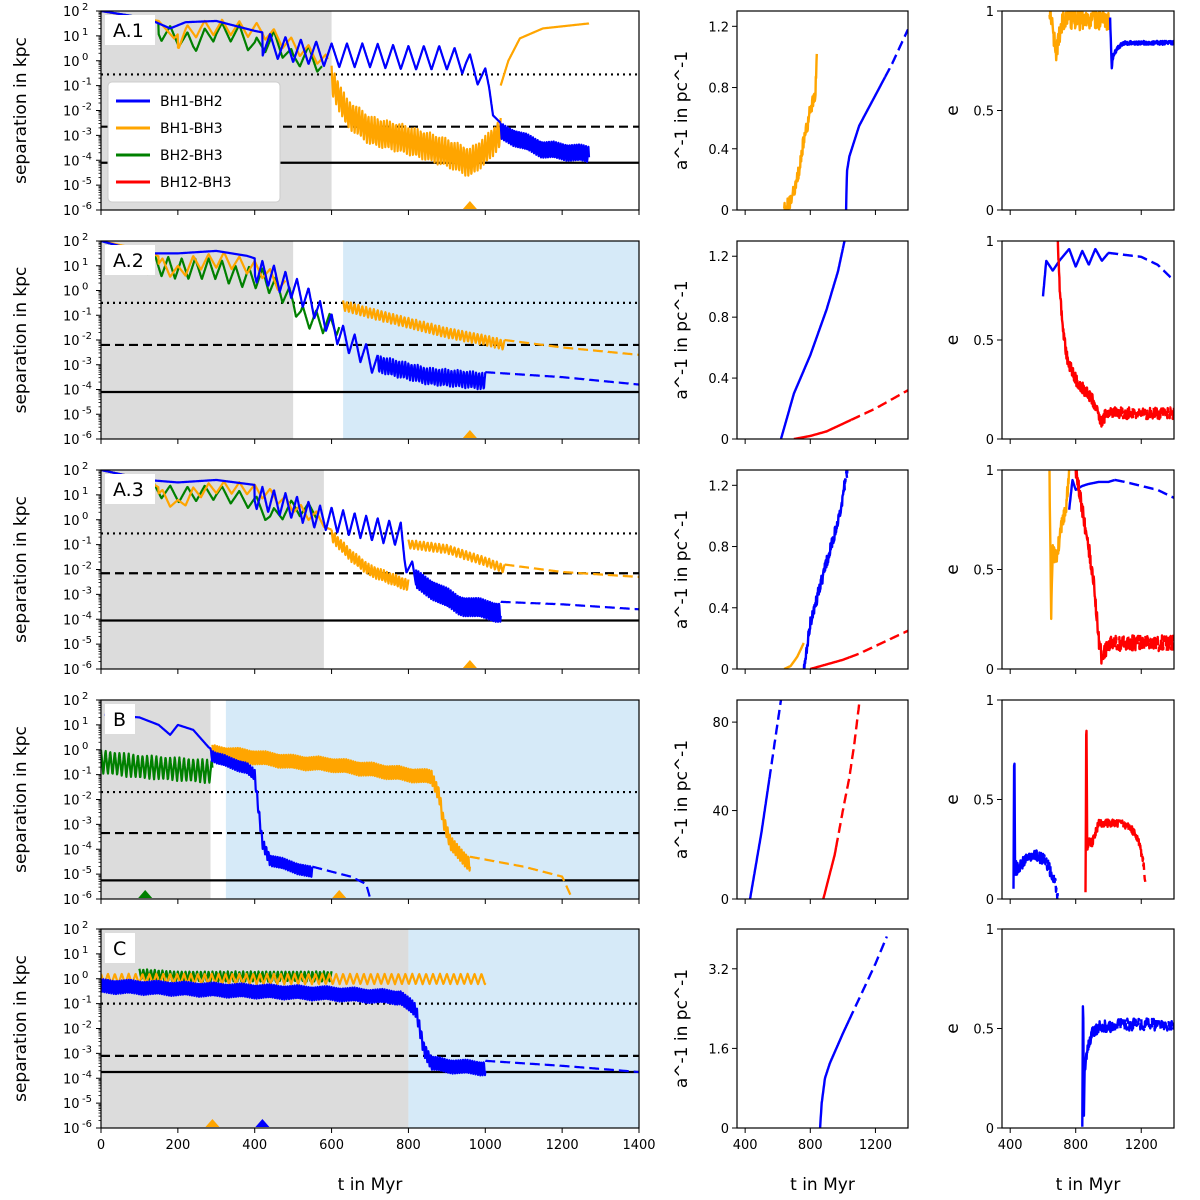 The image size is (1200, 1200). Describe the element at coordinates (790, 803) in the screenshot. I see `inverse-semimajor-panel-4: 0 40 80 a^-1 in pc^-1` at that location.